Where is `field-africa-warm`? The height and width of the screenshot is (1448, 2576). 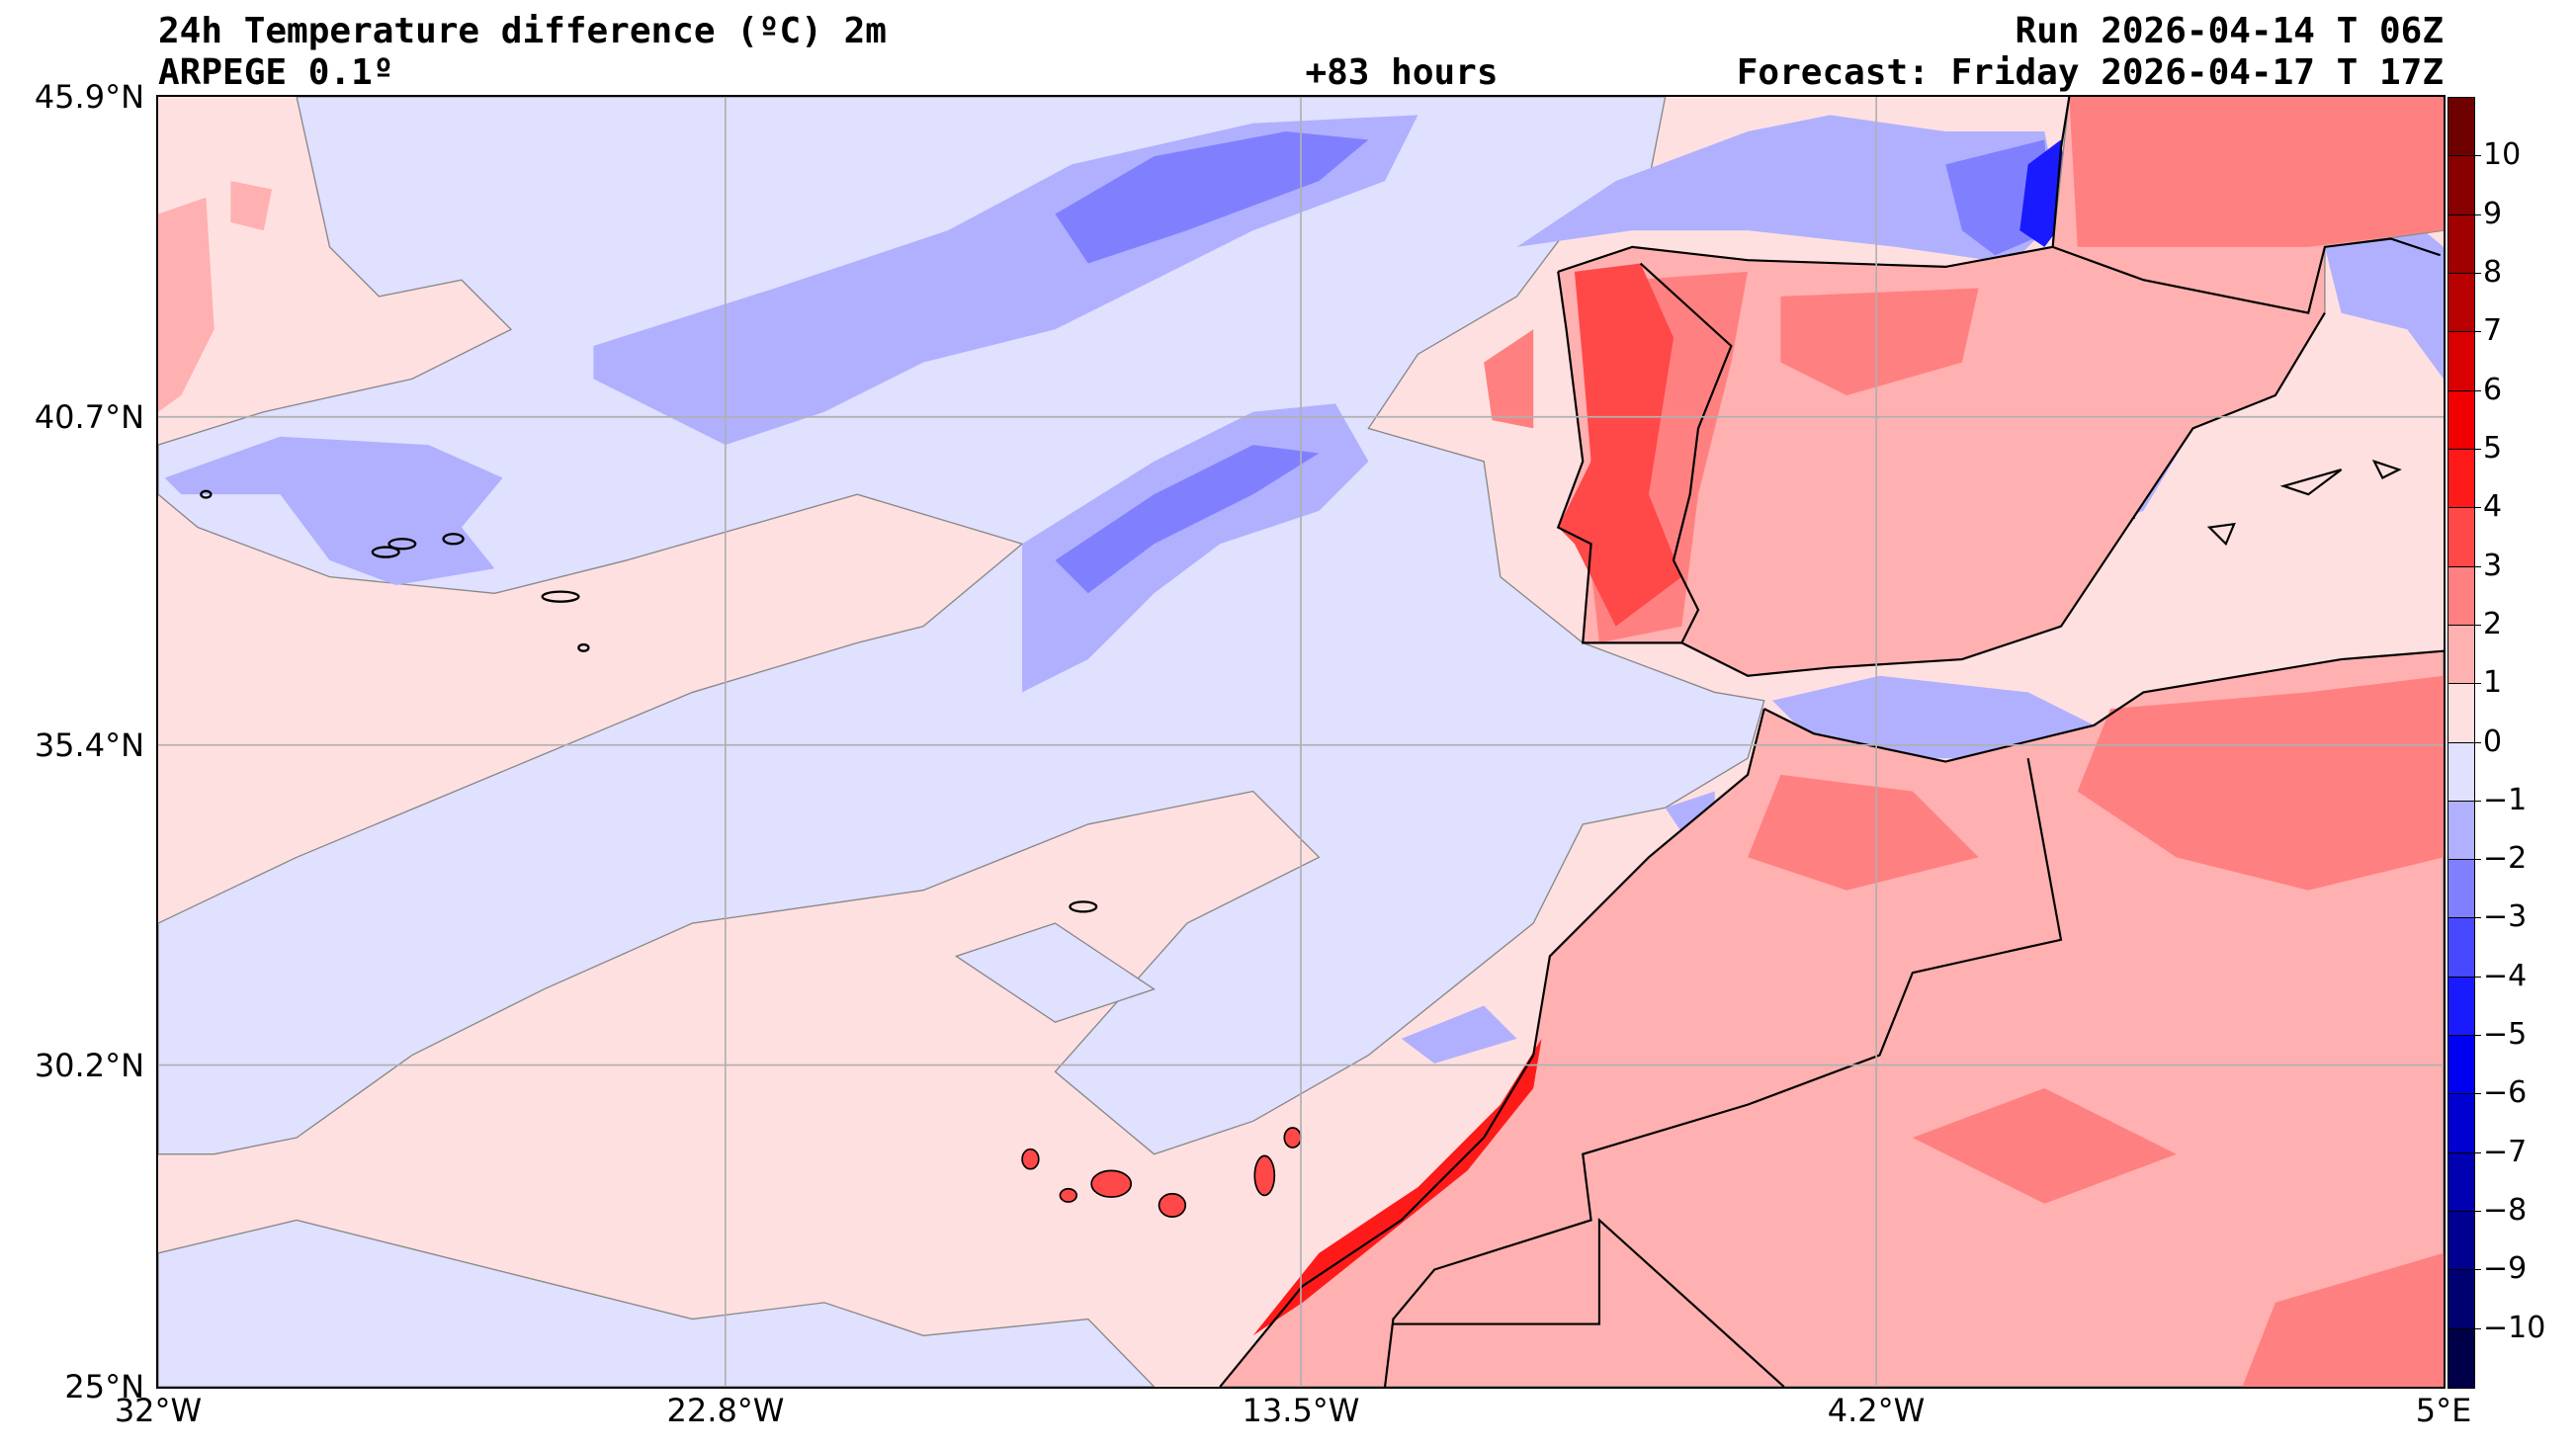 field-africa-warm is located at coordinates (2096, 1031).